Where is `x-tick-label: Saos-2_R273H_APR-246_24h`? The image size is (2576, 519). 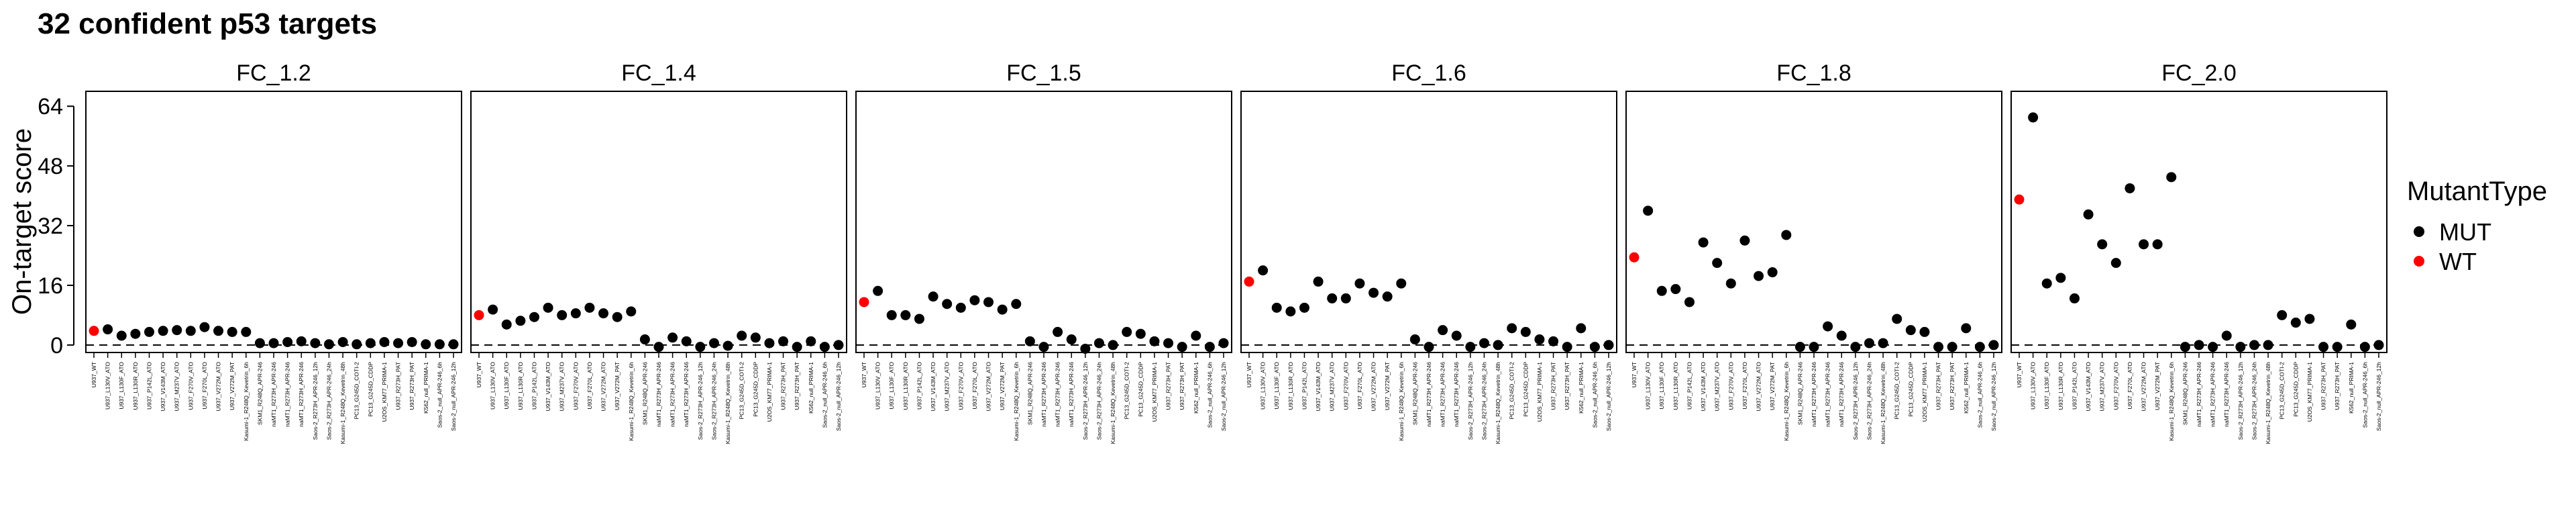 x-tick-label: Saos-2_R273H_APR-246_24h is located at coordinates (328, 401).